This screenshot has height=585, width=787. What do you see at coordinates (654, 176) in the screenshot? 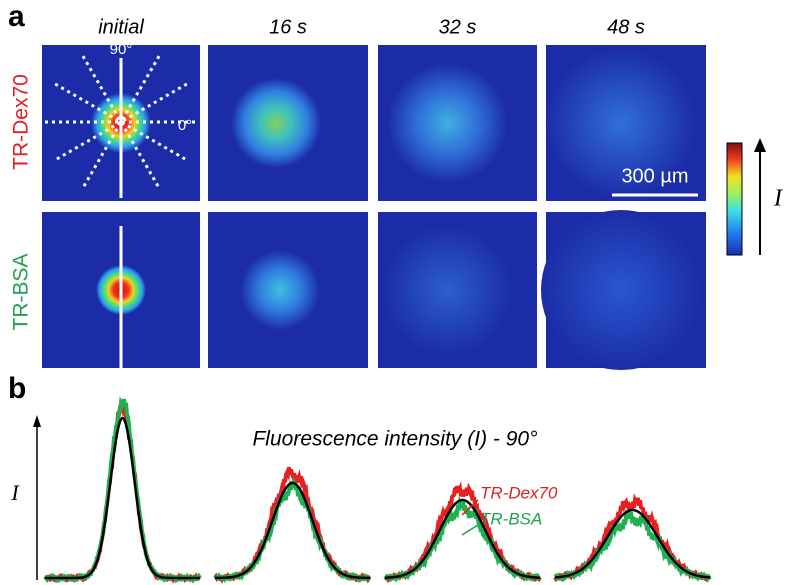
I see `scale-bar-label: 300 µm` at bounding box center [654, 176].